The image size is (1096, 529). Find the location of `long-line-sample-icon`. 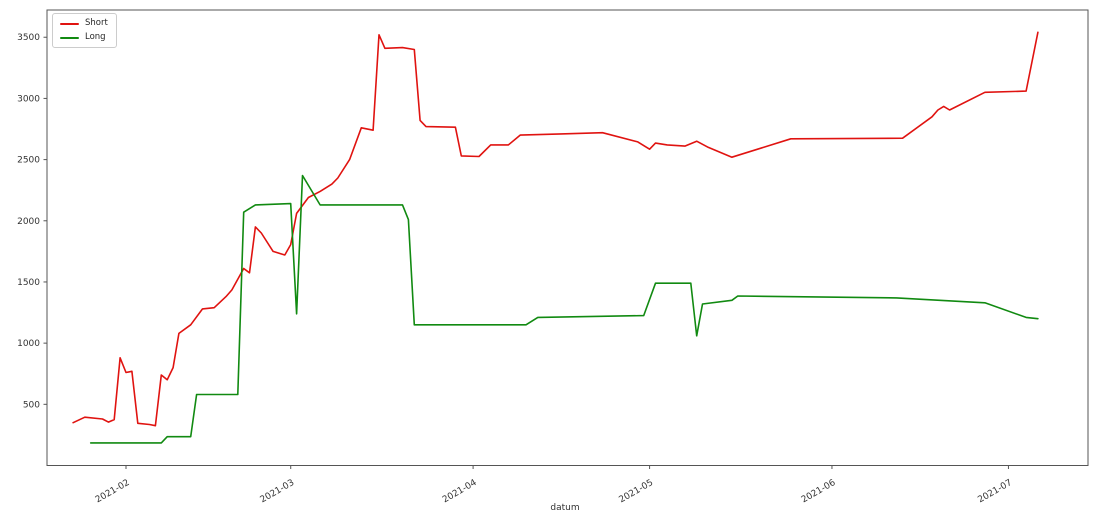

long-line-sample-icon is located at coordinates (69, 37).